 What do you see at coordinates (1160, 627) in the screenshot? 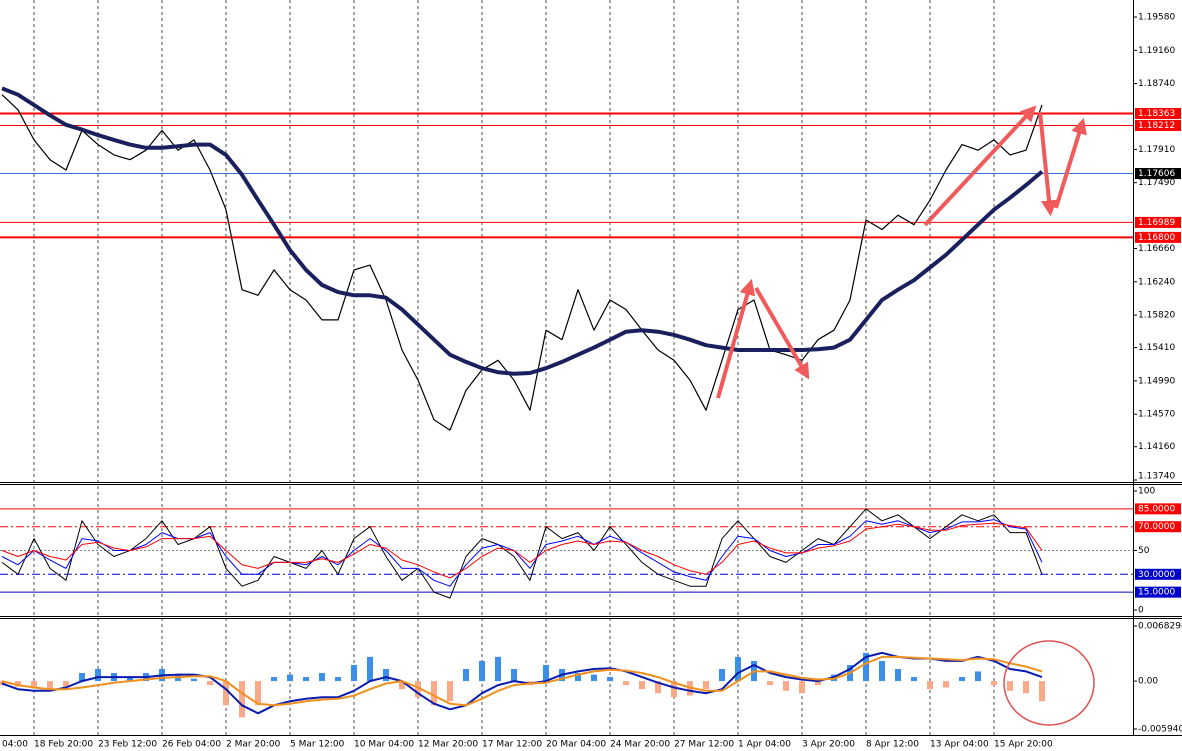
I see `y-tick-label: 0.0068298` at bounding box center [1160, 627].